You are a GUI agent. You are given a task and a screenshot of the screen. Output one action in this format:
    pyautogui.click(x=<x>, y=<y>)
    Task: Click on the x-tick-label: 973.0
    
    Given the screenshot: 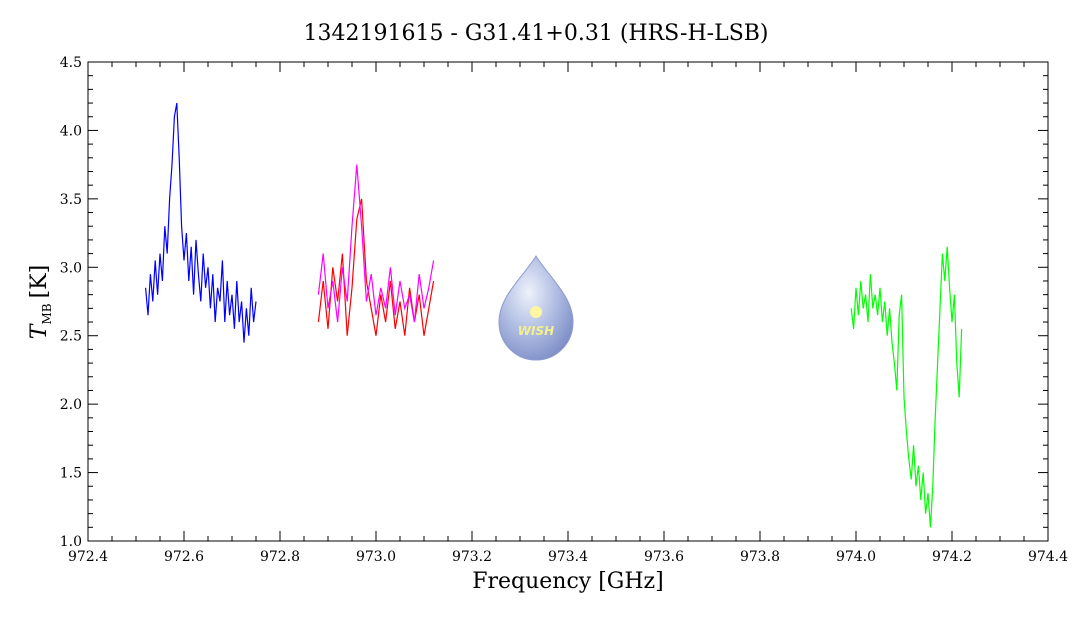 What is the action you would take?
    pyautogui.click(x=376, y=557)
    